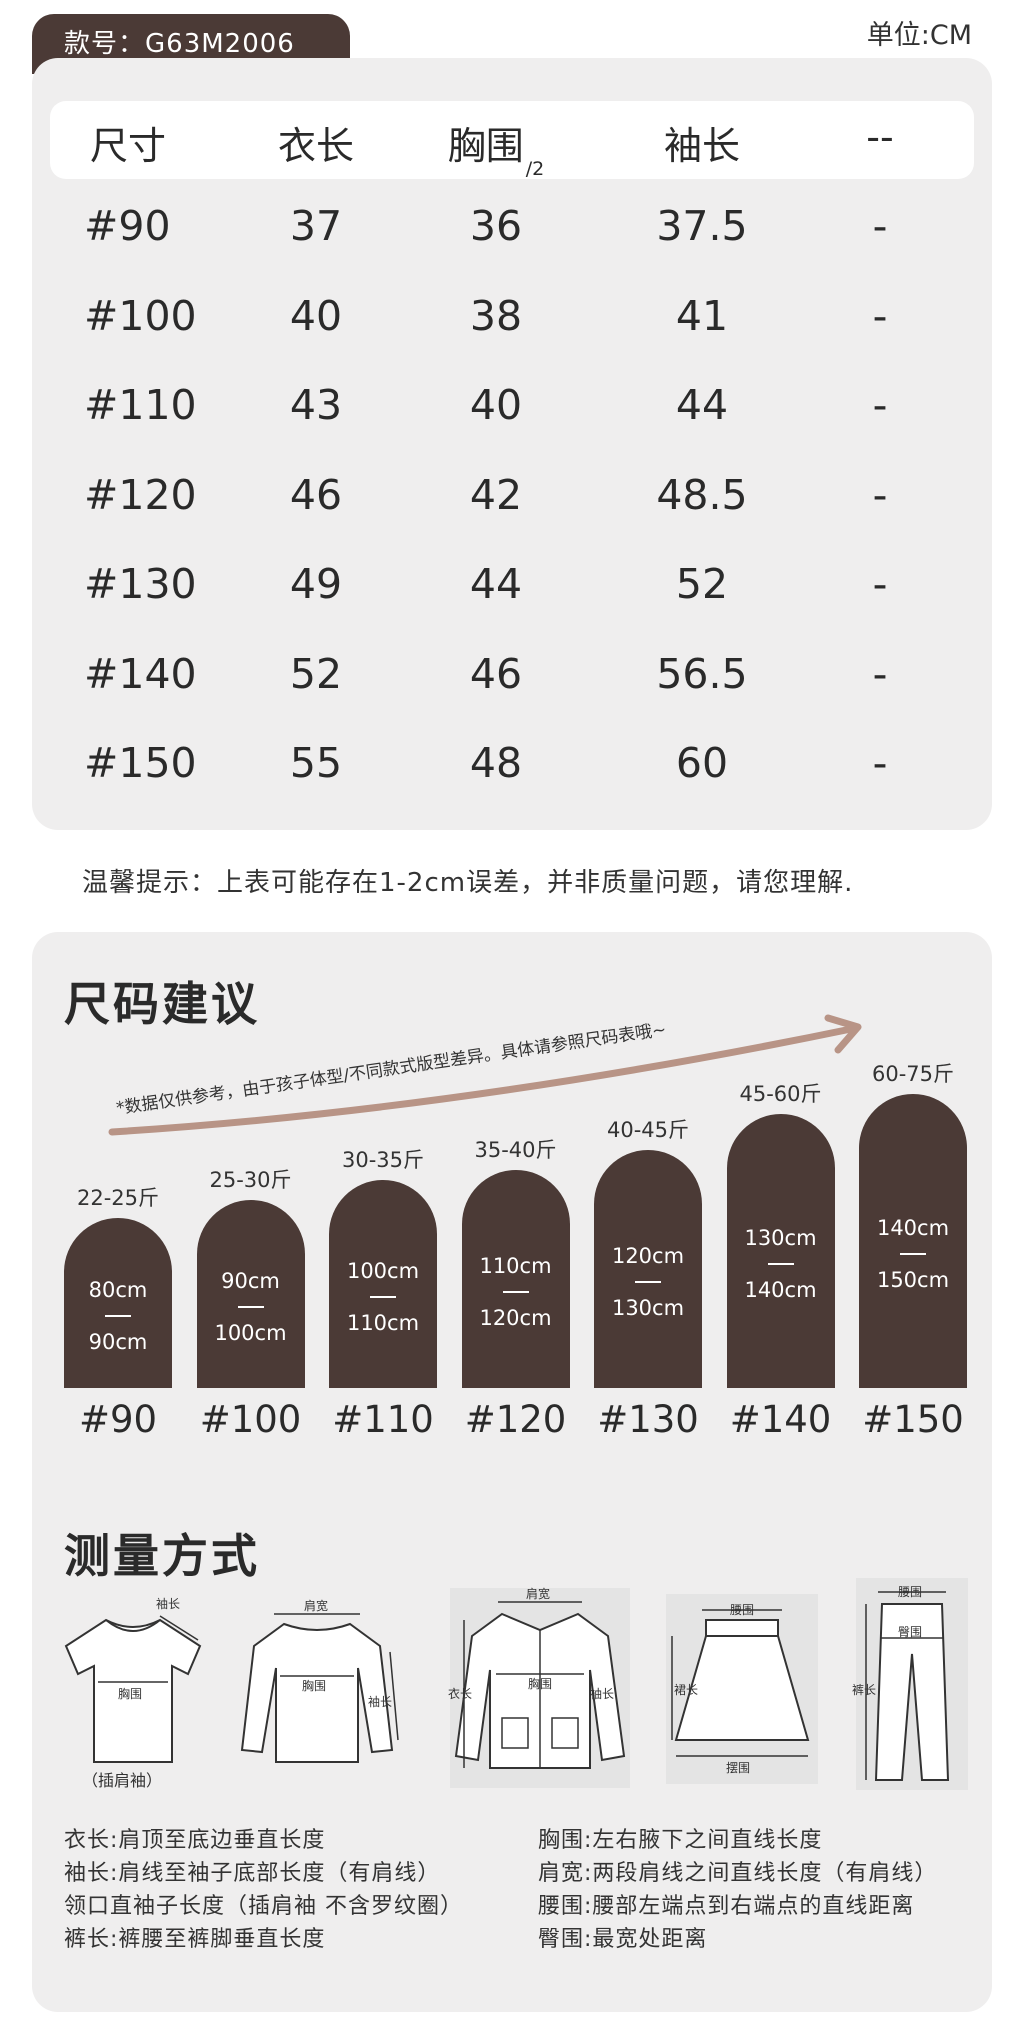 This screenshot has height=2041, width=1024. I want to click on sweater-icon: 肩宽 胸围 袖长, so click(319, 1680).